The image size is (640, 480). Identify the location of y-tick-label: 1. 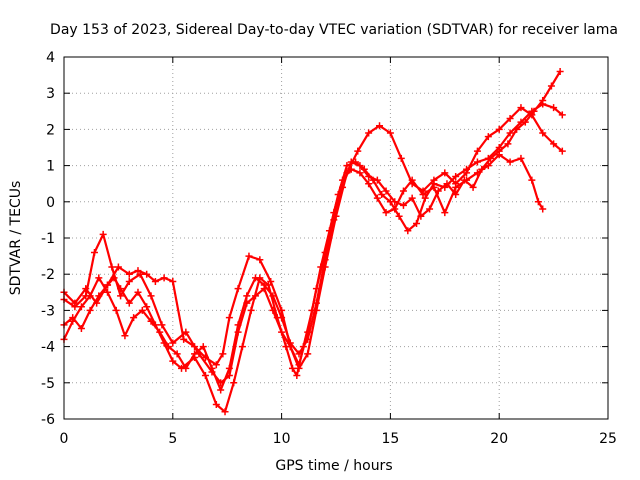
(50, 167).